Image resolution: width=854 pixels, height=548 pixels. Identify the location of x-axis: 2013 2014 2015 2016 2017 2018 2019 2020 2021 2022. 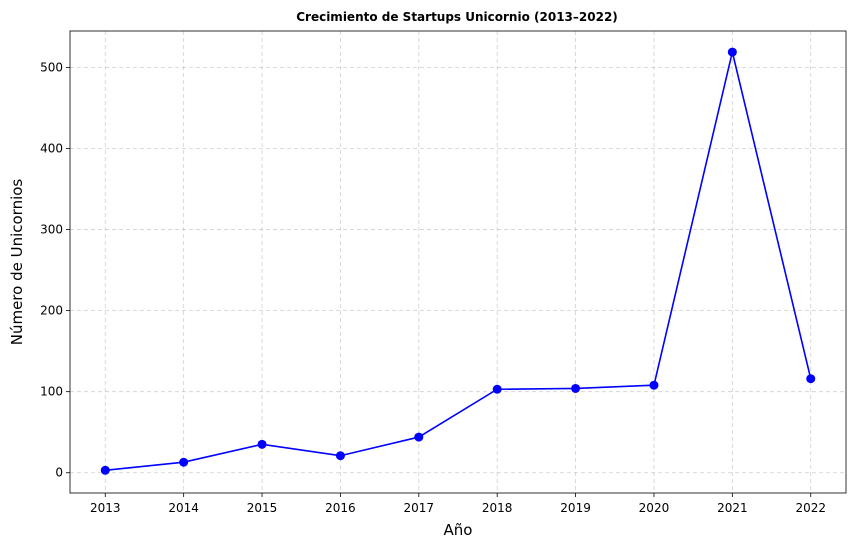
(458, 504).